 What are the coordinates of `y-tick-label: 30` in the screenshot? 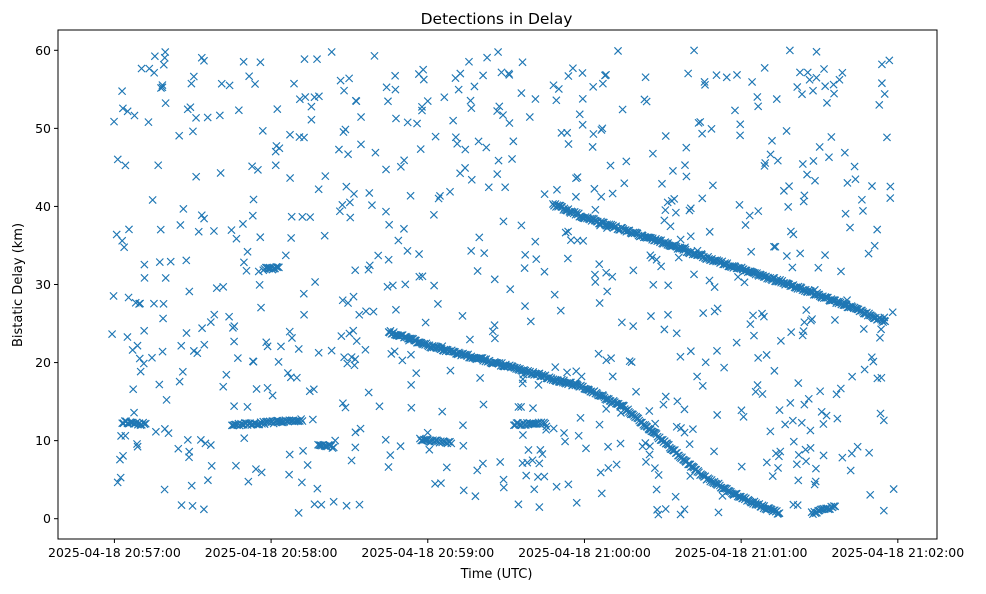 It's located at (43, 284).